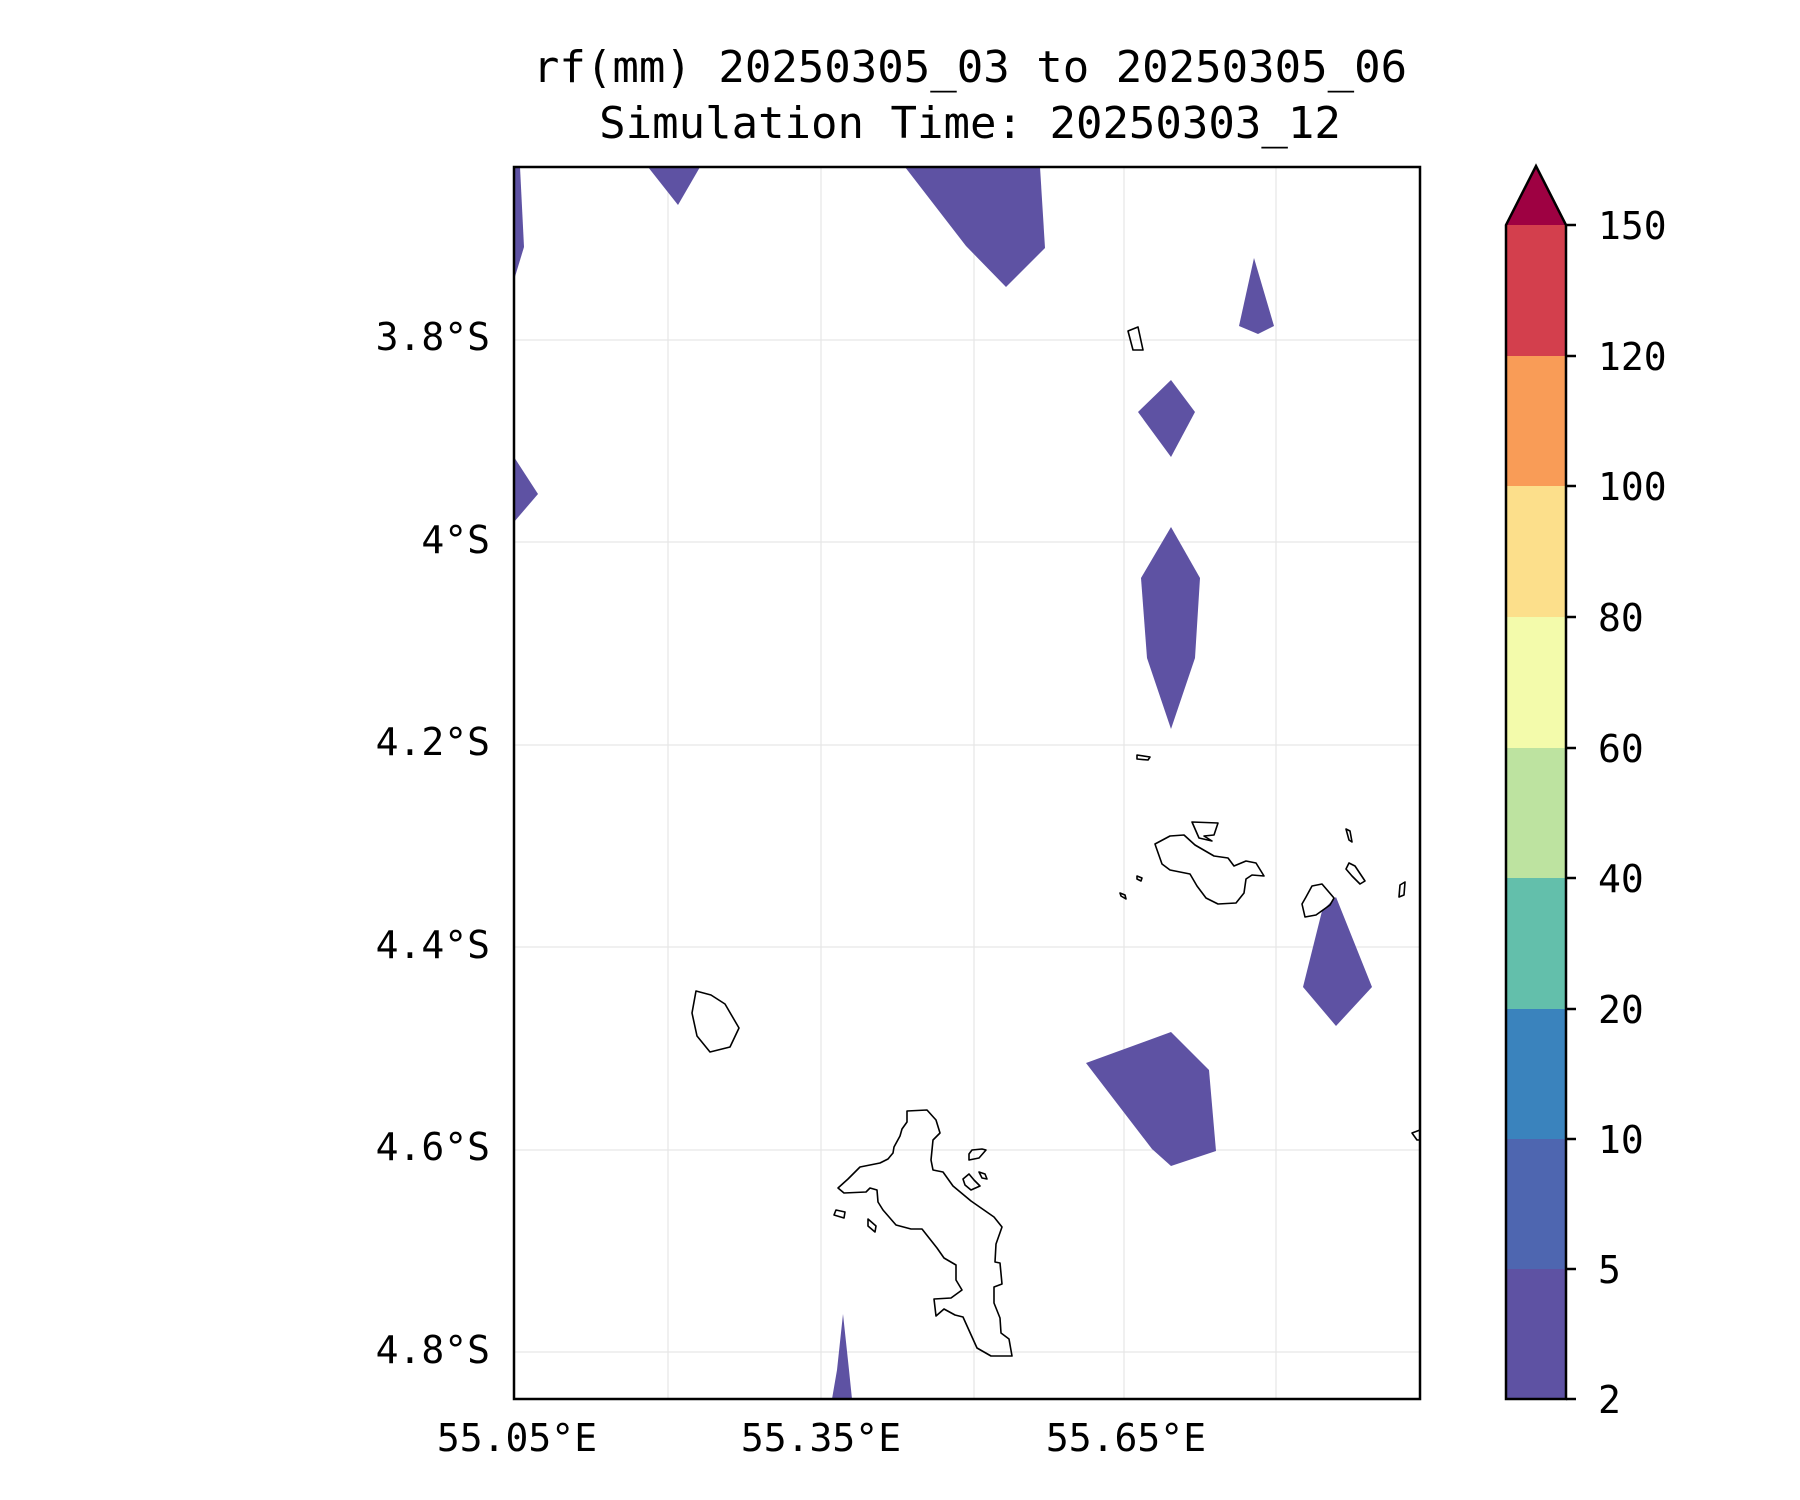  I want to click on x-tick-label: 55.65°E, so click(1126, 1438).